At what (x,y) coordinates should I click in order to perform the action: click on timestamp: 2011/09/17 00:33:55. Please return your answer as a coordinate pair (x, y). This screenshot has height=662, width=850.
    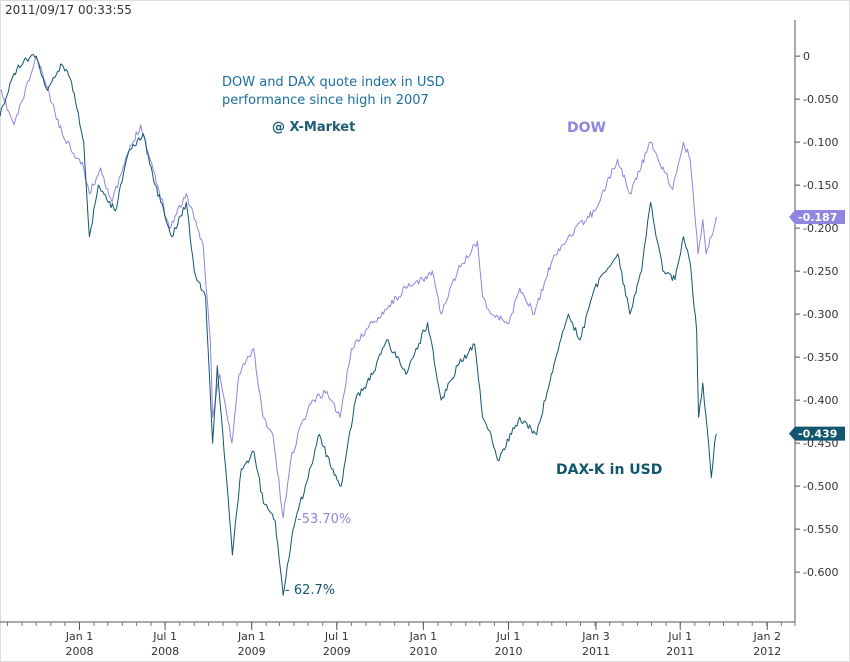
    Looking at the image, I should click on (68, 10).